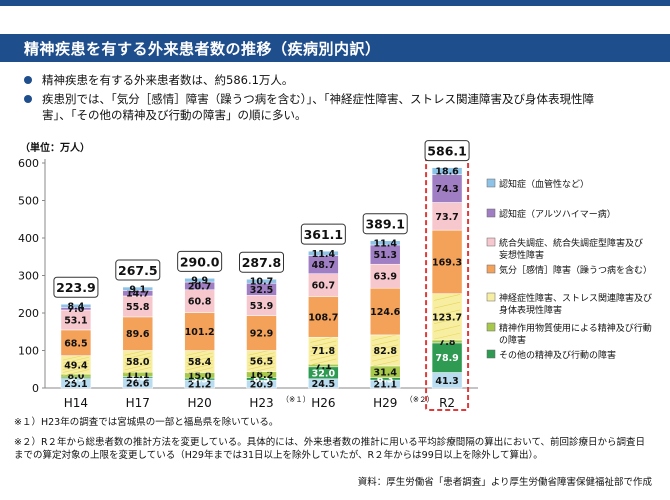 The width and height of the screenshot is (670, 500). I want to click on bar-segment-label: 74.3, so click(446, 189).